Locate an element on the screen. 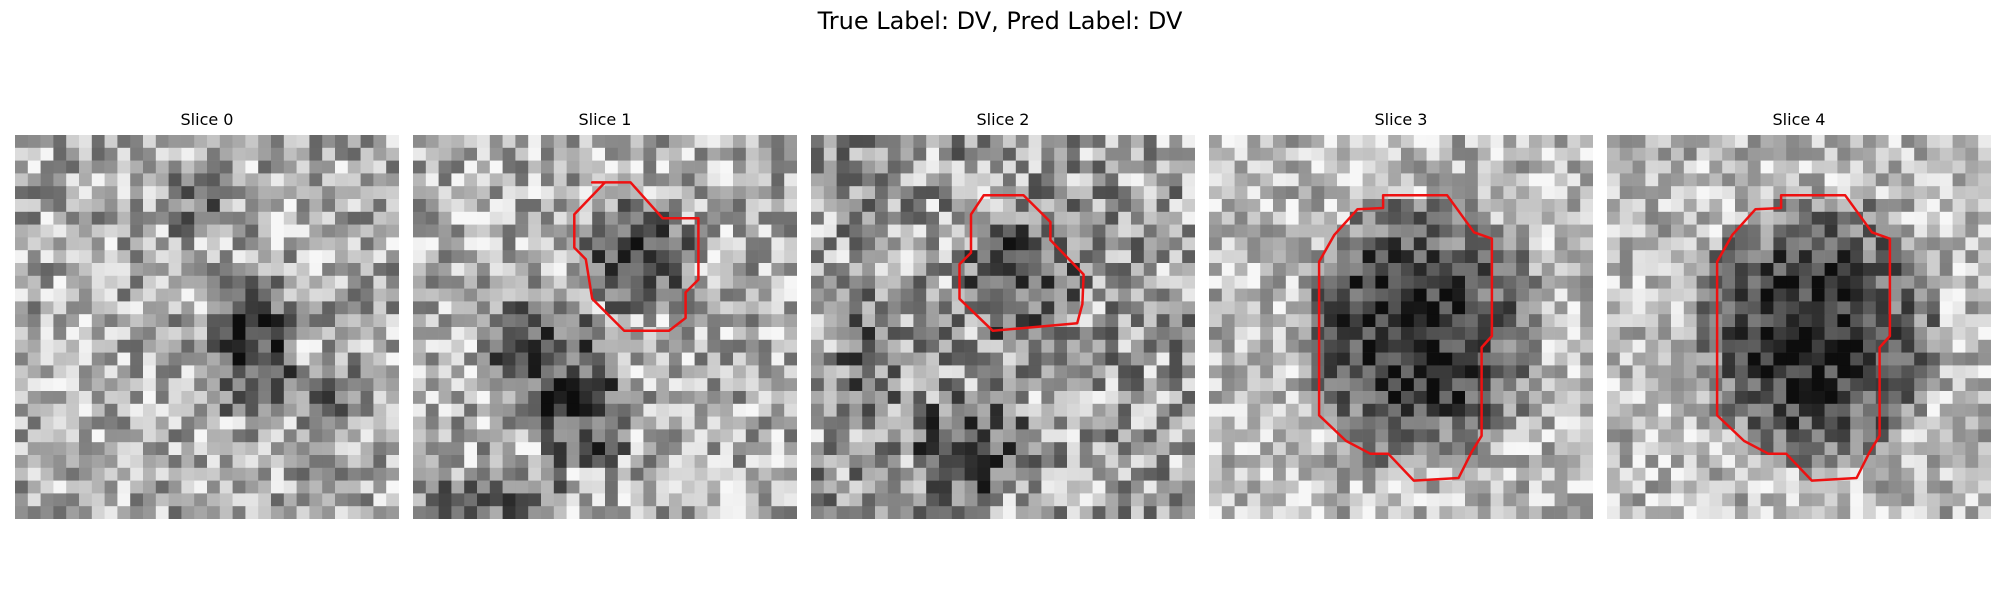 Image resolution: width=2000 pixels, height=600 pixels. panel-title: Slice 0 is located at coordinates (207, 119).